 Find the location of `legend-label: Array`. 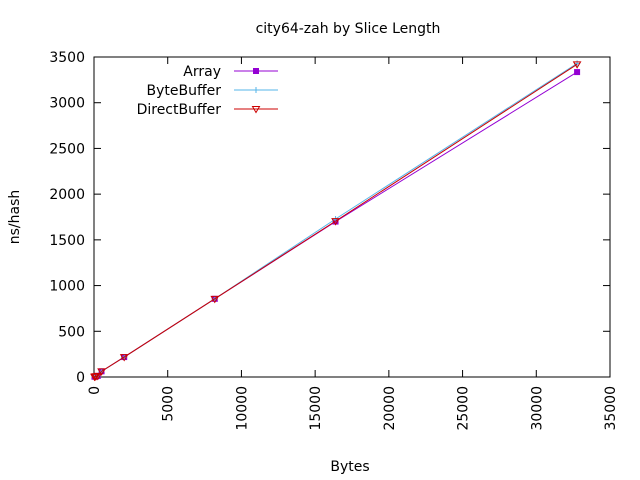

legend-label: Array is located at coordinates (202, 72).